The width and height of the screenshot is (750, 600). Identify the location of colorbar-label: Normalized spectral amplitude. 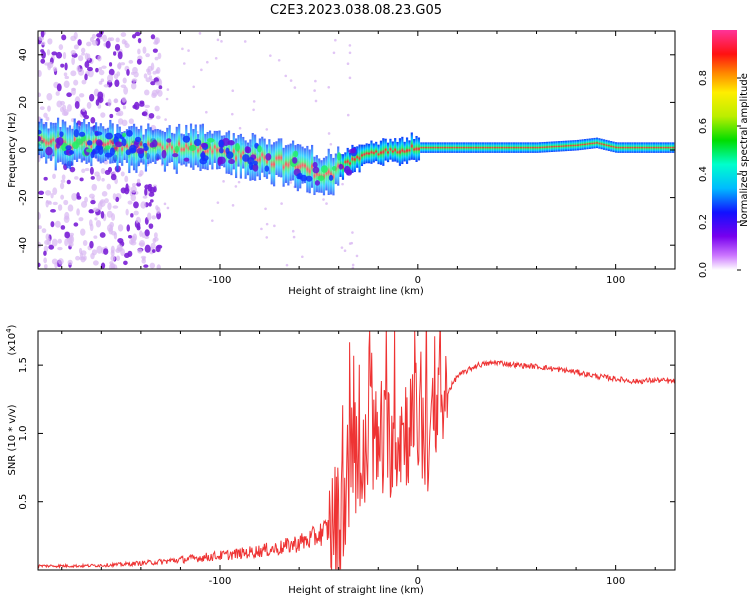
(744, 150).